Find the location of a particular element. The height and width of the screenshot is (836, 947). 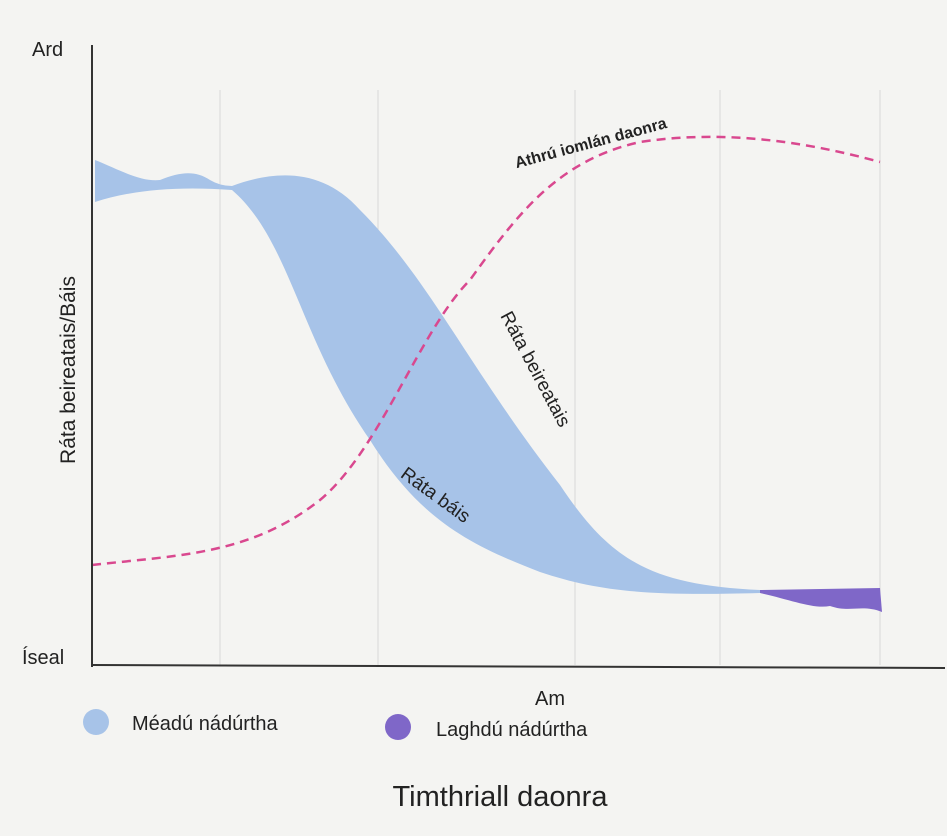

y-axis-label: Ráta beireatais/Báis is located at coordinates (68, 370).